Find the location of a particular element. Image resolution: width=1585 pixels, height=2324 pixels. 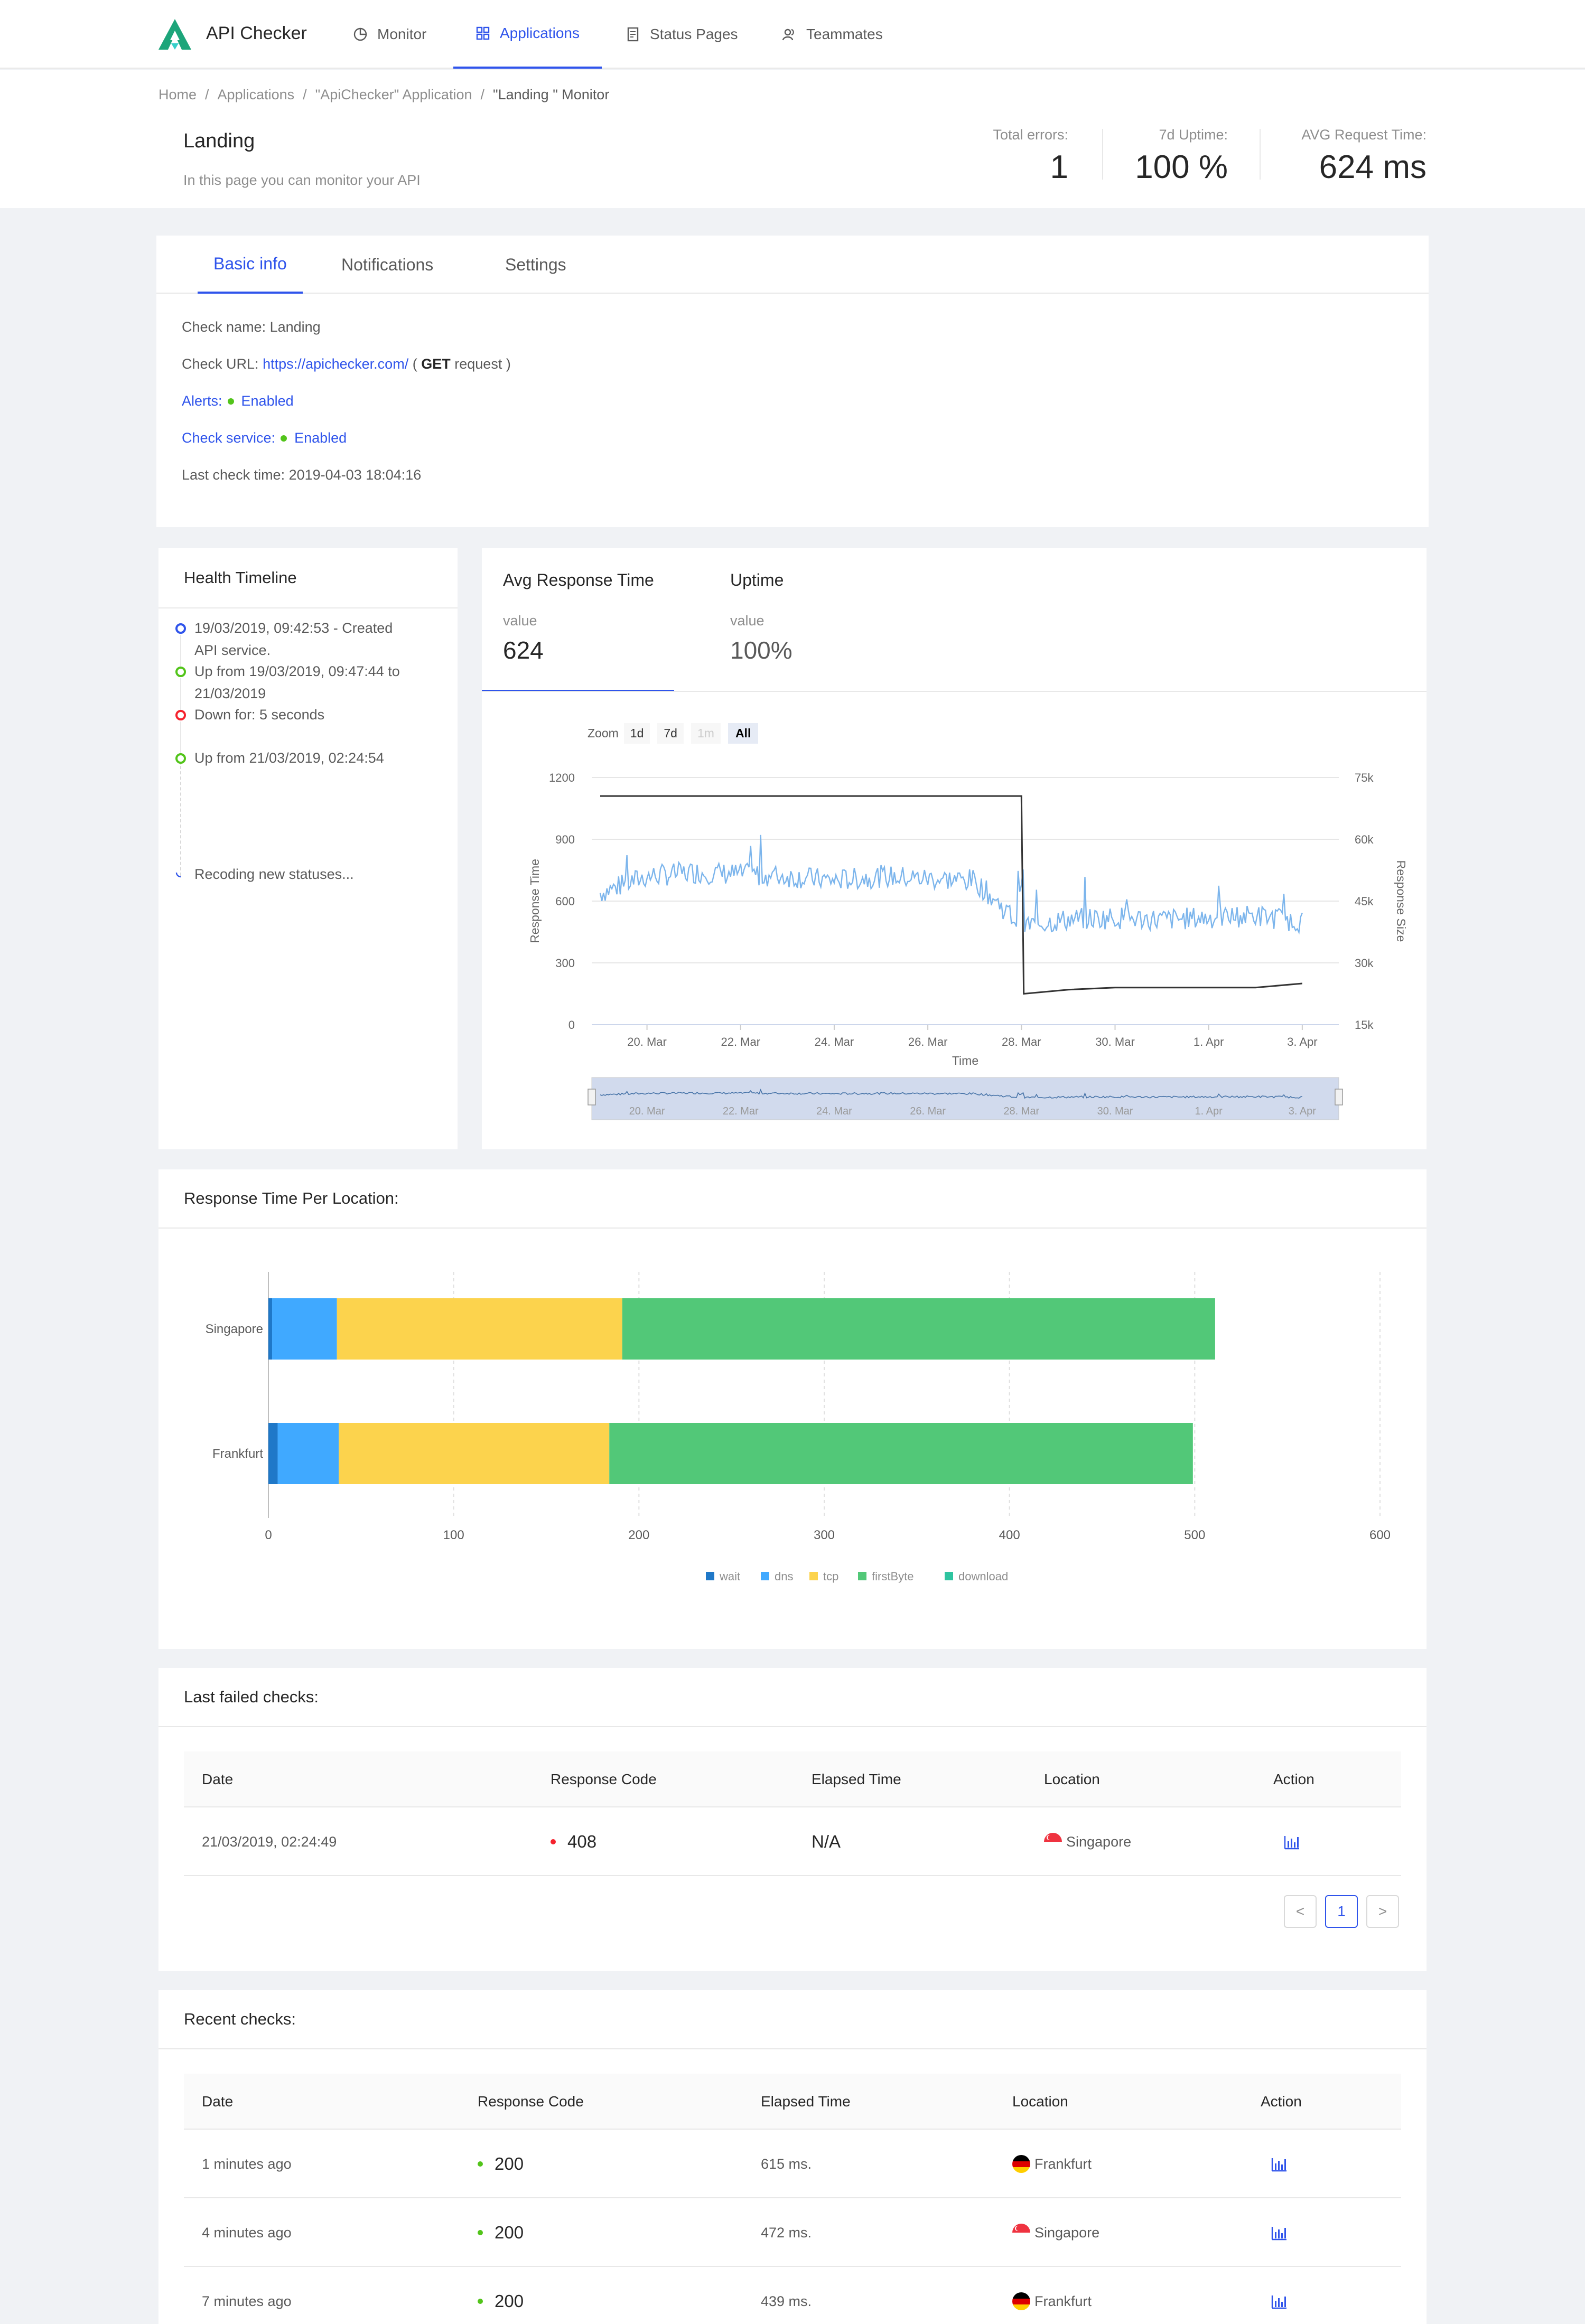

timeline-connector is located at coordinates (180, 743).